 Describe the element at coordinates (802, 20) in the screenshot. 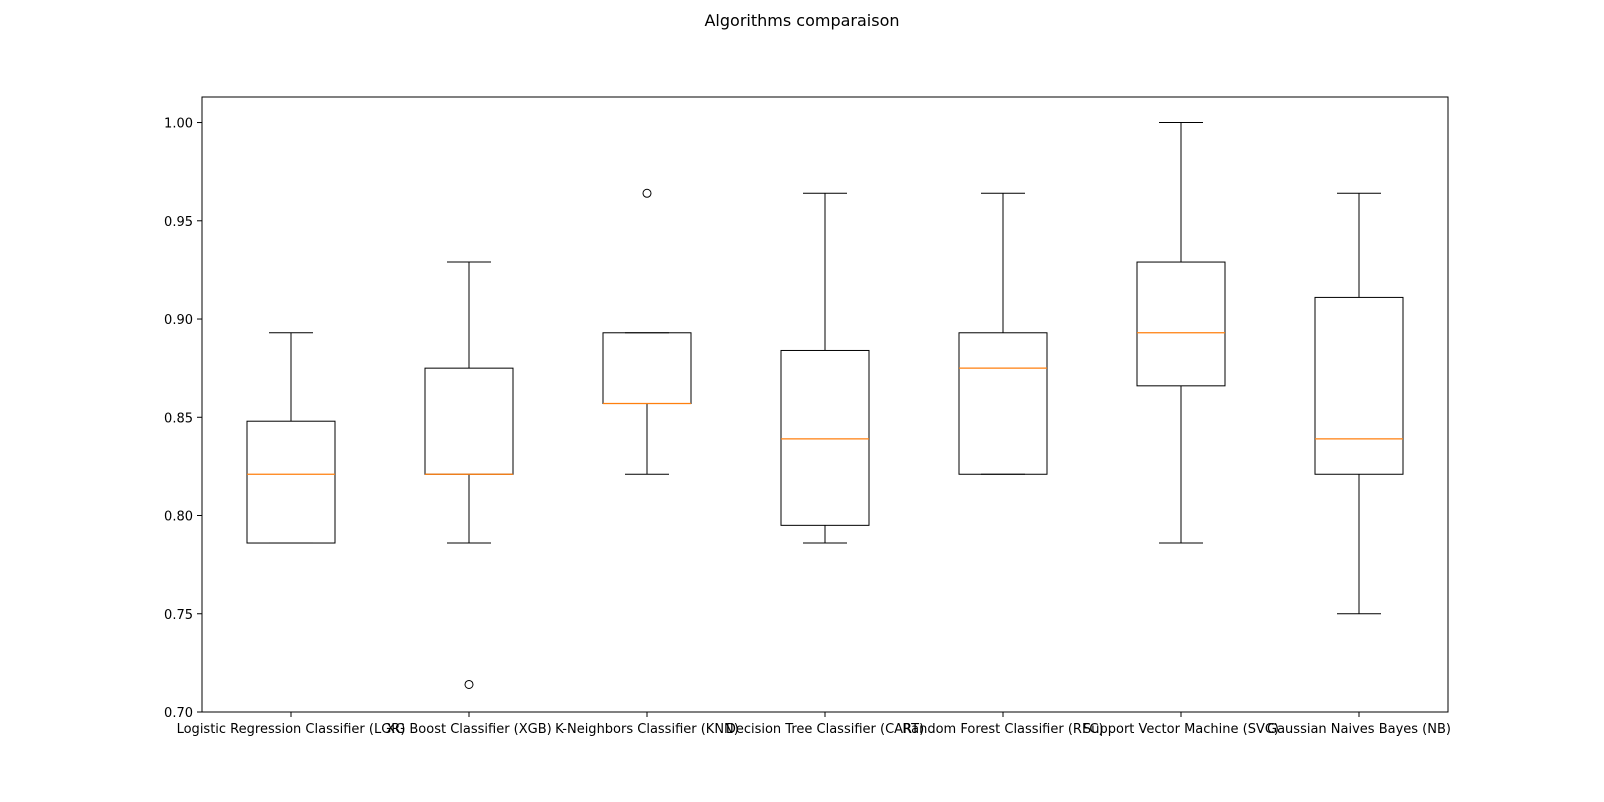

I see `chart-title: Algorithms comparaison` at that location.